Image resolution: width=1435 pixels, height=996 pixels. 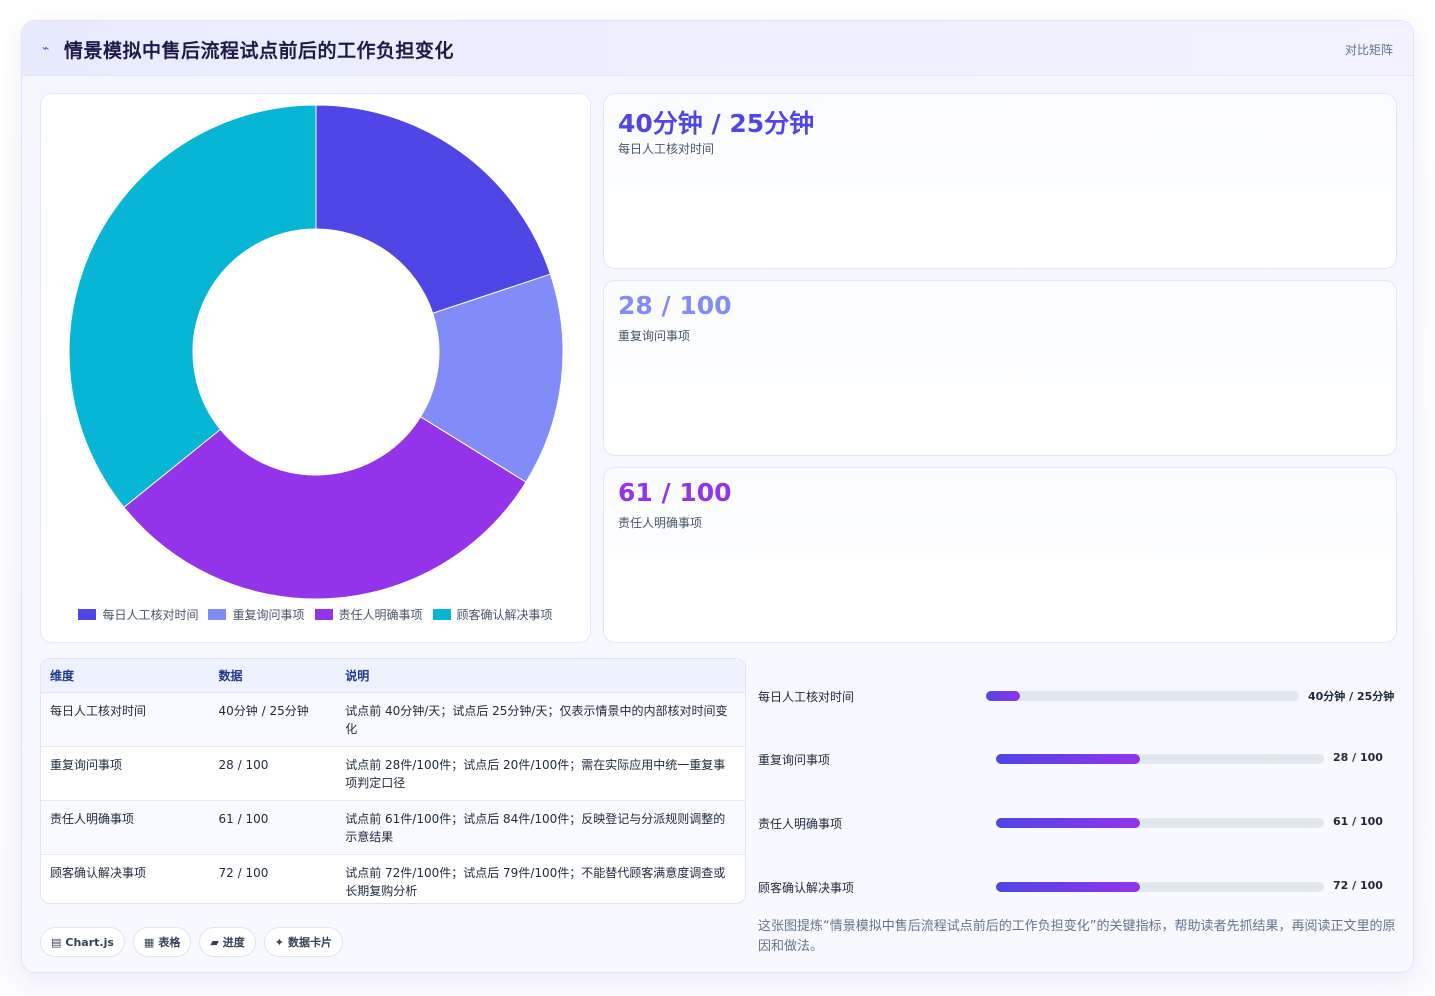 I want to click on kpi-label: 每日人工核对时间, so click(x=666, y=149).